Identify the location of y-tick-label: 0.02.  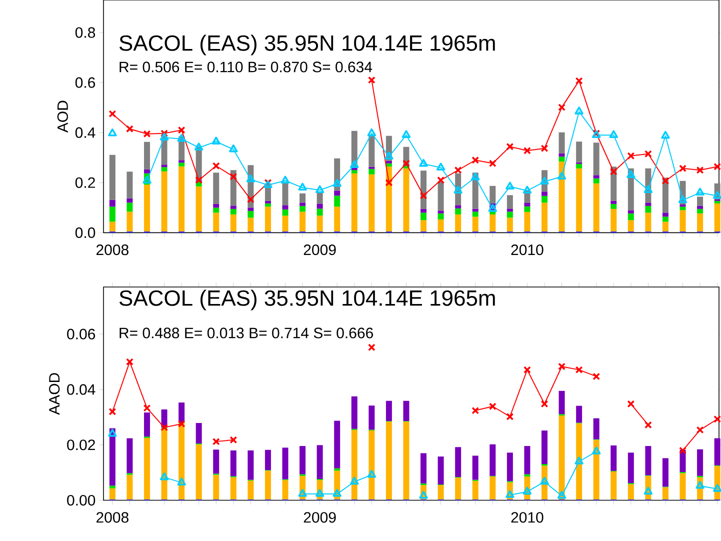
(81, 445).